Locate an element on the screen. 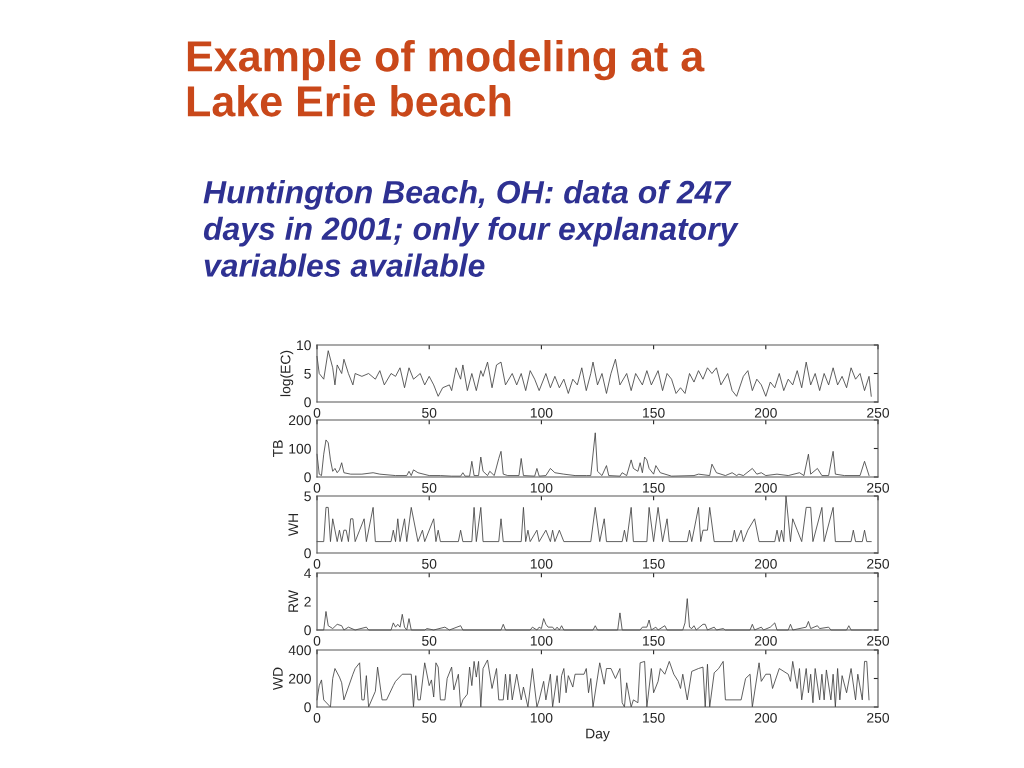 This screenshot has height=768, width=1024. y-axis-title: WD is located at coordinates (278, 679).